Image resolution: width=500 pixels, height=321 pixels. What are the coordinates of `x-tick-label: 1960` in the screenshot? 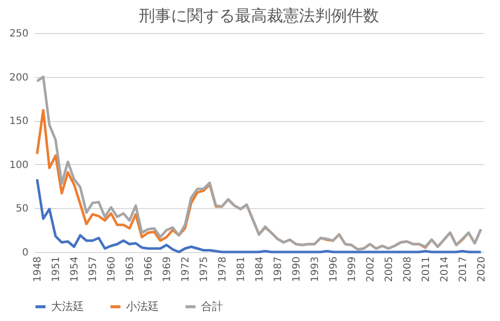 It's located at (112, 269).